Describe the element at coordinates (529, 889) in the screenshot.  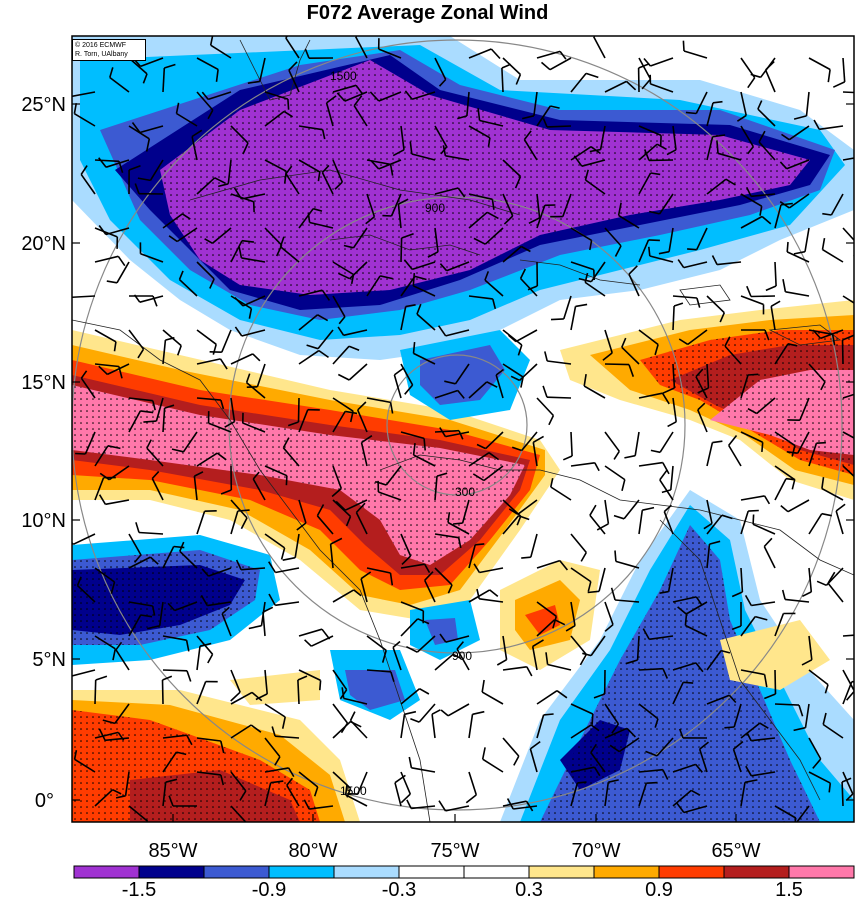
I see `colorbar-label-0-3: 0.3` at that location.